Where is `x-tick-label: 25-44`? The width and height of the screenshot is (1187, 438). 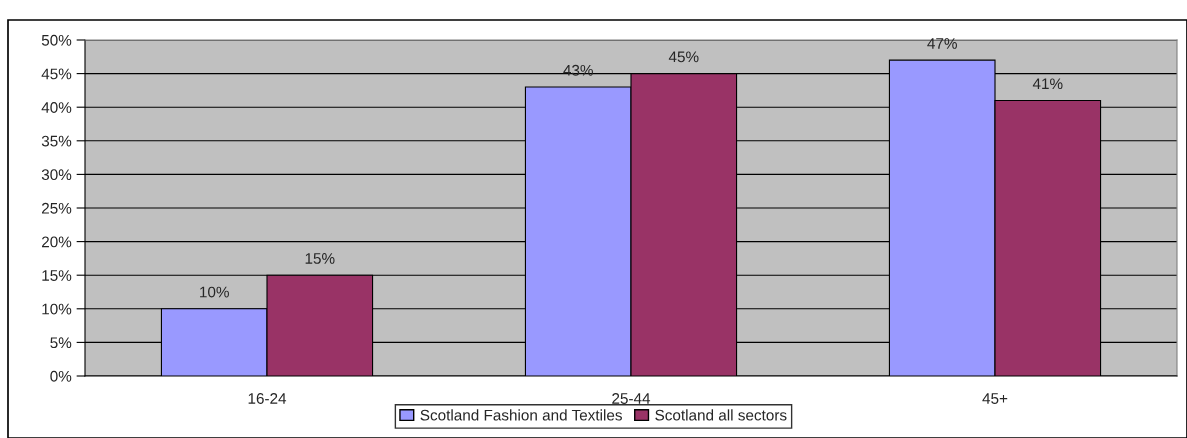 x-tick-label: 25-44 is located at coordinates (631, 398).